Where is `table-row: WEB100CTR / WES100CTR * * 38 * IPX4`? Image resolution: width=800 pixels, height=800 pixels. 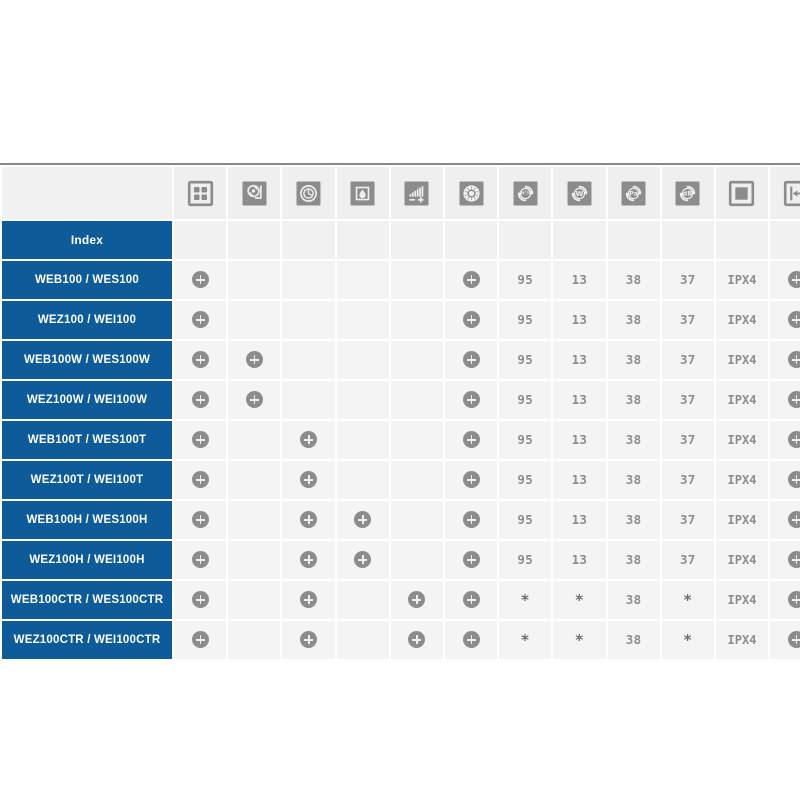
table-row: WEB100CTR / WES100CTR * * 38 * IPX4 is located at coordinates (401, 600).